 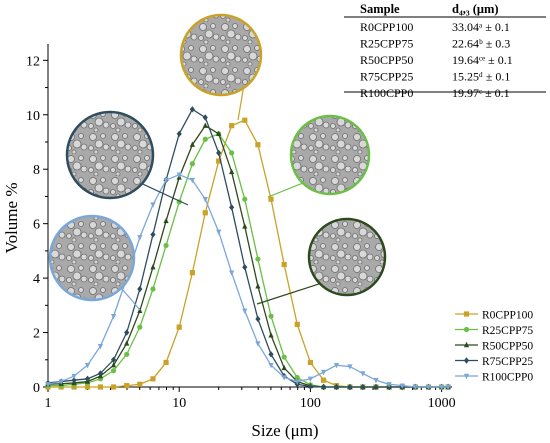 What do you see at coordinates (507, 347) in the screenshot?
I see `legend-label: R50CPP50` at bounding box center [507, 347].